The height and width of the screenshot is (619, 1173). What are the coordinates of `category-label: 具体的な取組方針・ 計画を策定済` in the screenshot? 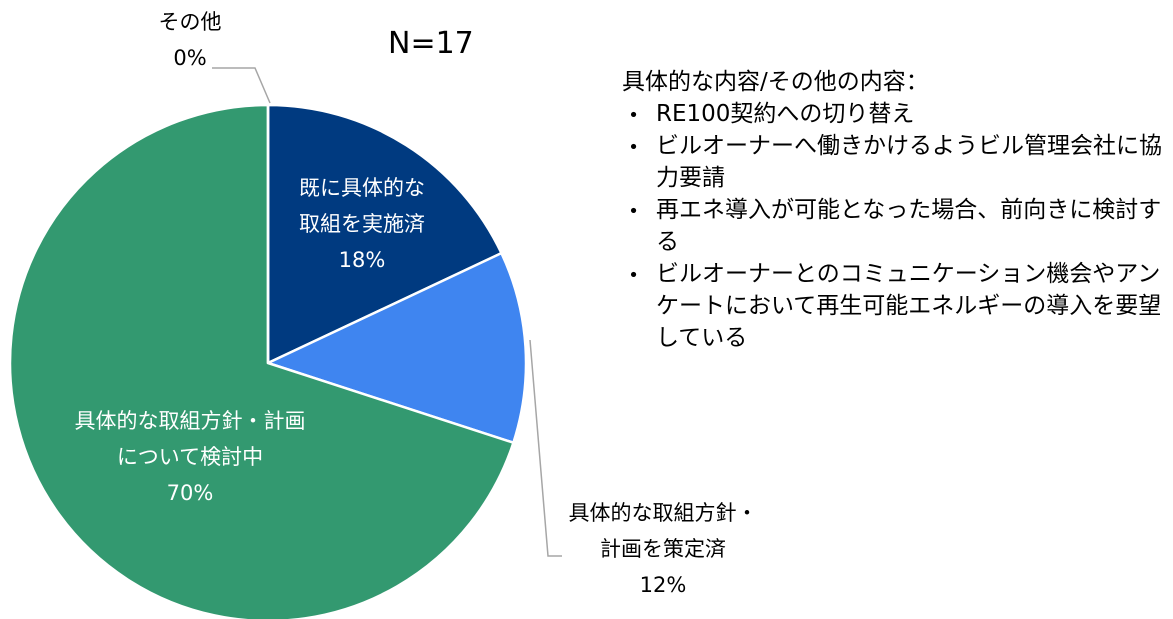 It's located at (663, 531).